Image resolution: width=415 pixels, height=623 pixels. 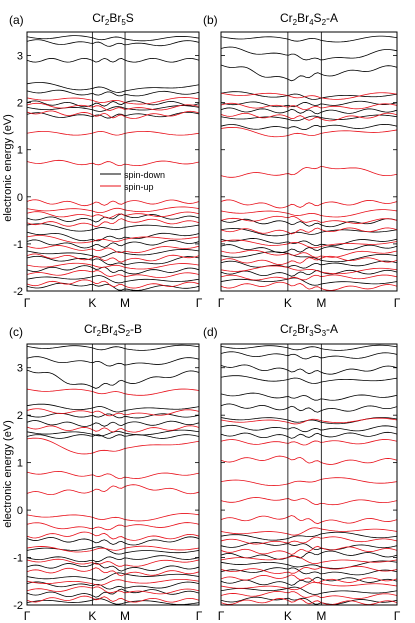 What do you see at coordinates (321, 303) in the screenshot?
I see `x-tick-b-2: M` at bounding box center [321, 303].